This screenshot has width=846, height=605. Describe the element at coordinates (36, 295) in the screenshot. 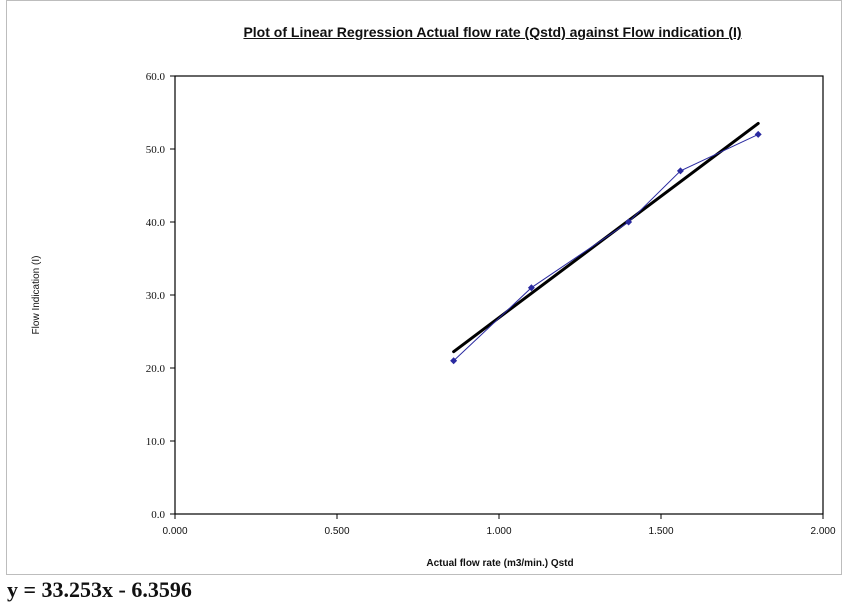

I see `y-axis-label: Flow Indication (I)` at that location.